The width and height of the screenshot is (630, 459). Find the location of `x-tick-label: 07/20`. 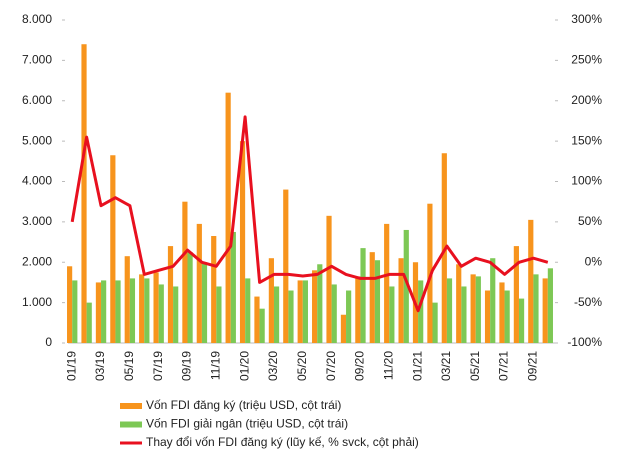

x-tick-label: 07/20 is located at coordinates (331, 366).